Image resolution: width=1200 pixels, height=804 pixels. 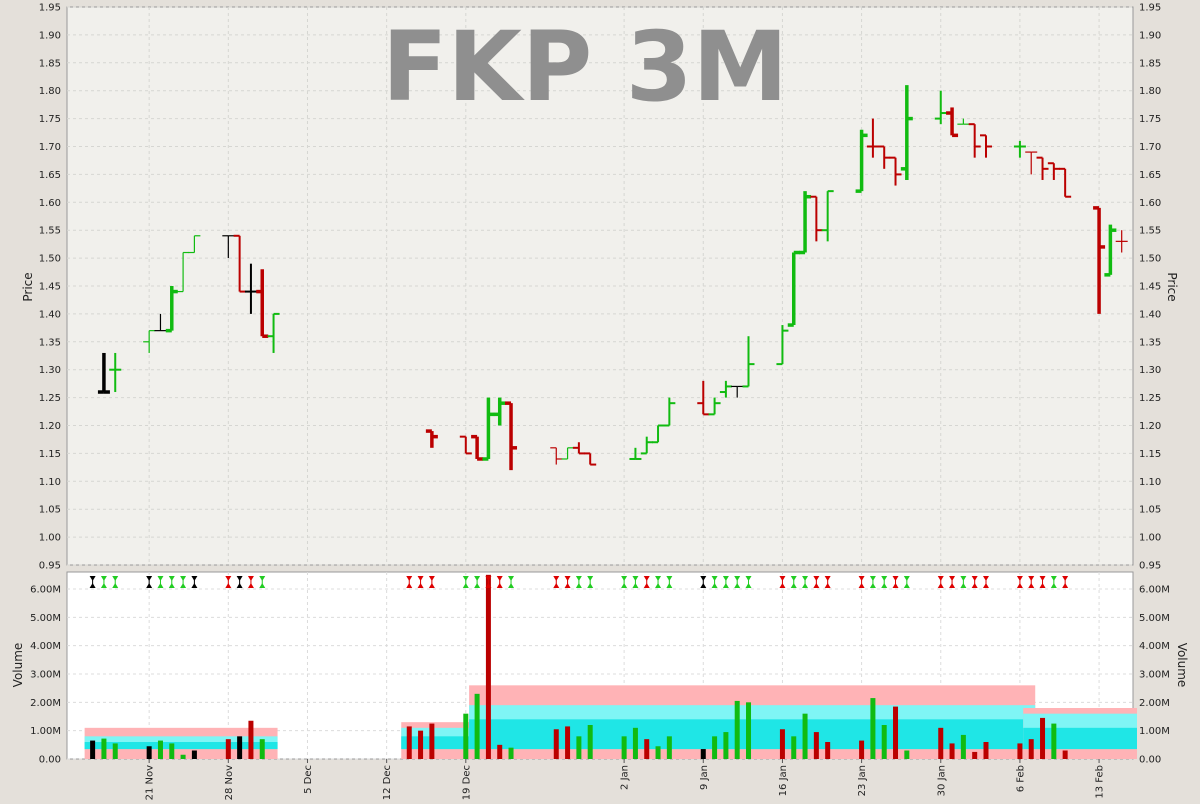 I want to click on price-axis-label-left: Price, so click(x=28, y=286).